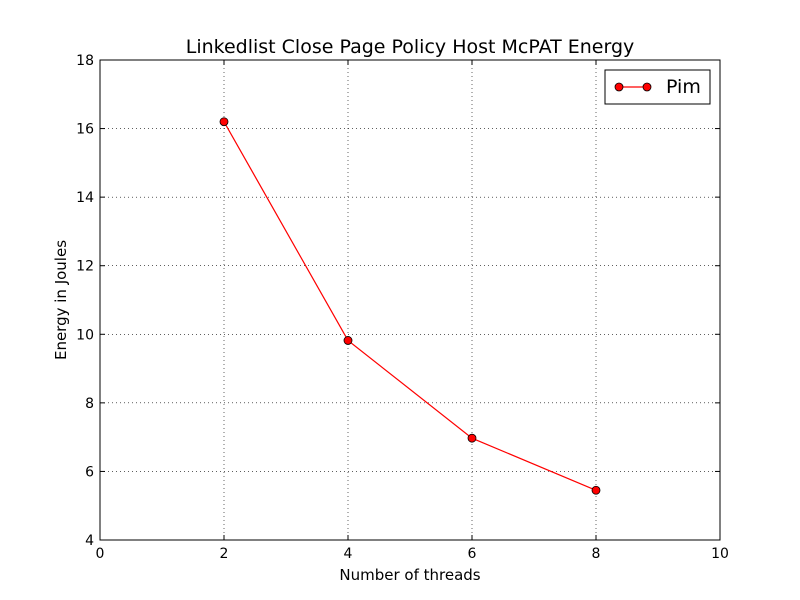 The image size is (800, 600). I want to click on x-tick-label: 10, so click(720, 554).